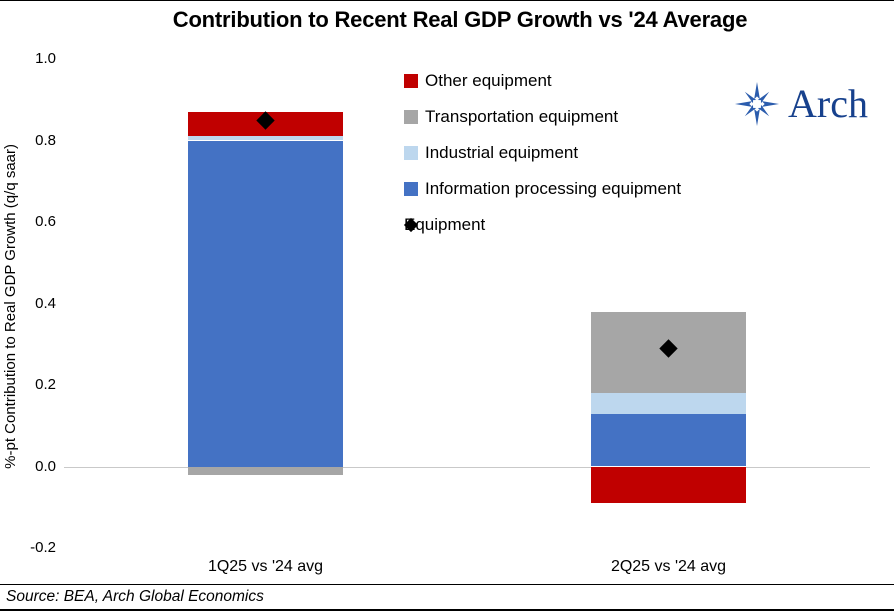 The height and width of the screenshot is (611, 894). I want to click on source-note: Source: BEA, Arch Global Economics, so click(135, 596).